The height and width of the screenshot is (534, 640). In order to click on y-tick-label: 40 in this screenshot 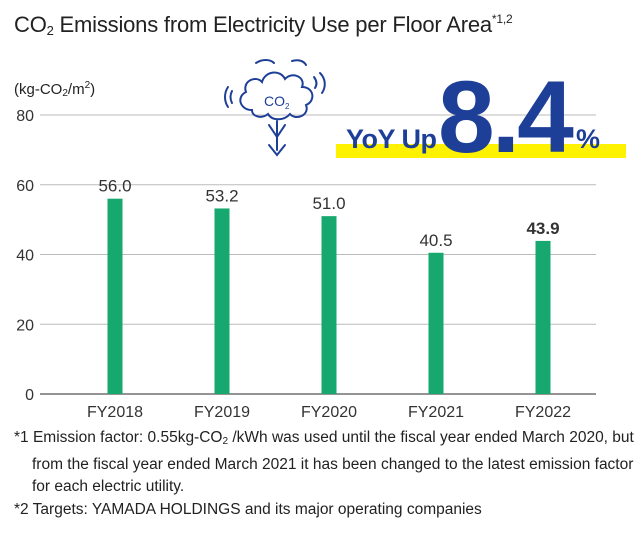, I will do `click(25, 256)`.